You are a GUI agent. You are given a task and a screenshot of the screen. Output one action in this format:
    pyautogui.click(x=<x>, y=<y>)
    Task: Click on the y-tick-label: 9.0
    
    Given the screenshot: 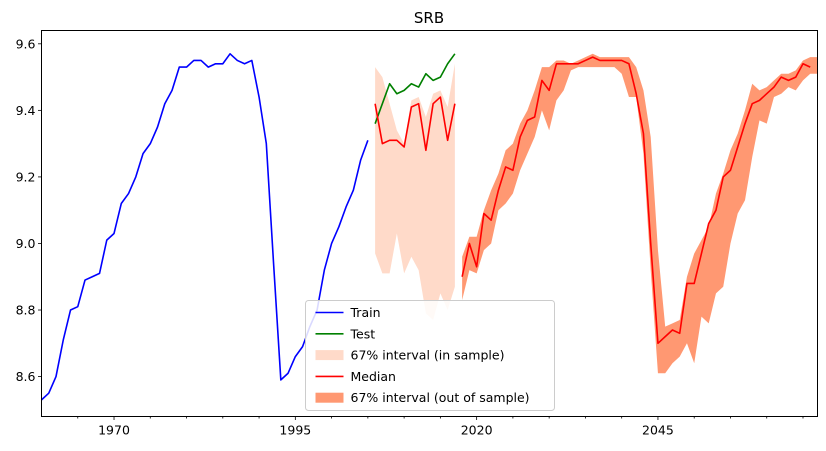 What is the action you would take?
    pyautogui.click(x=26, y=243)
    